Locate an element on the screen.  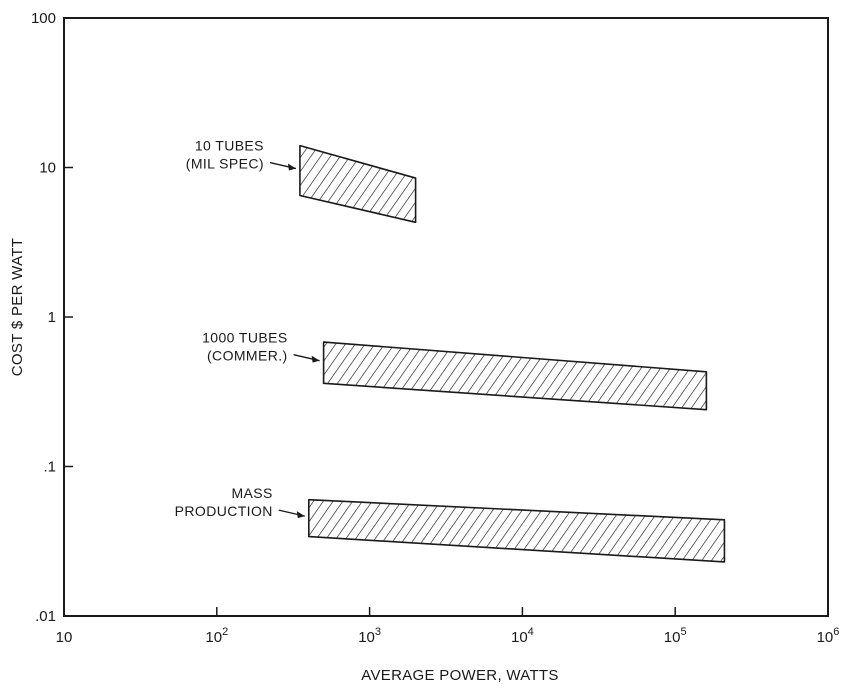
y-tick-label: .01 is located at coordinates (45, 616).